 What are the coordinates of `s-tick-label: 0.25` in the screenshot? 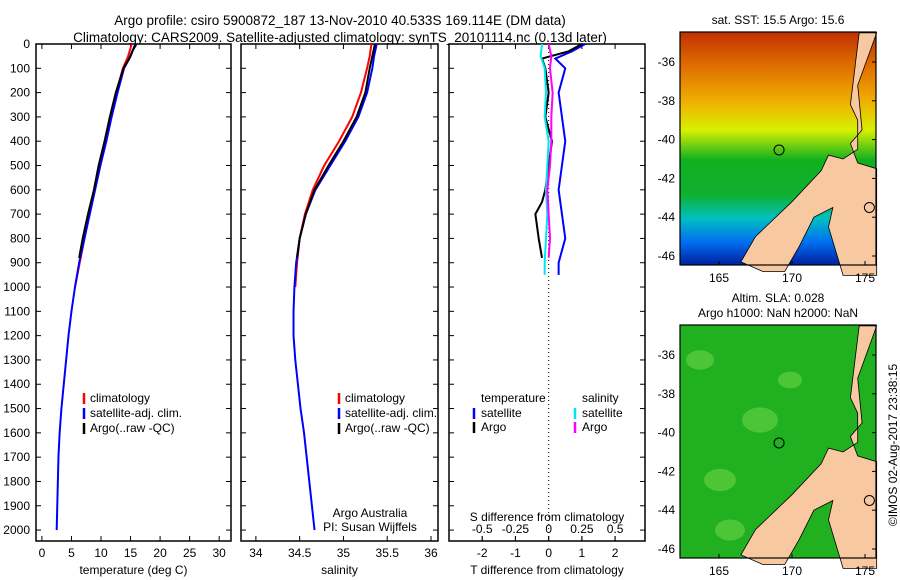 It's located at (582, 529).